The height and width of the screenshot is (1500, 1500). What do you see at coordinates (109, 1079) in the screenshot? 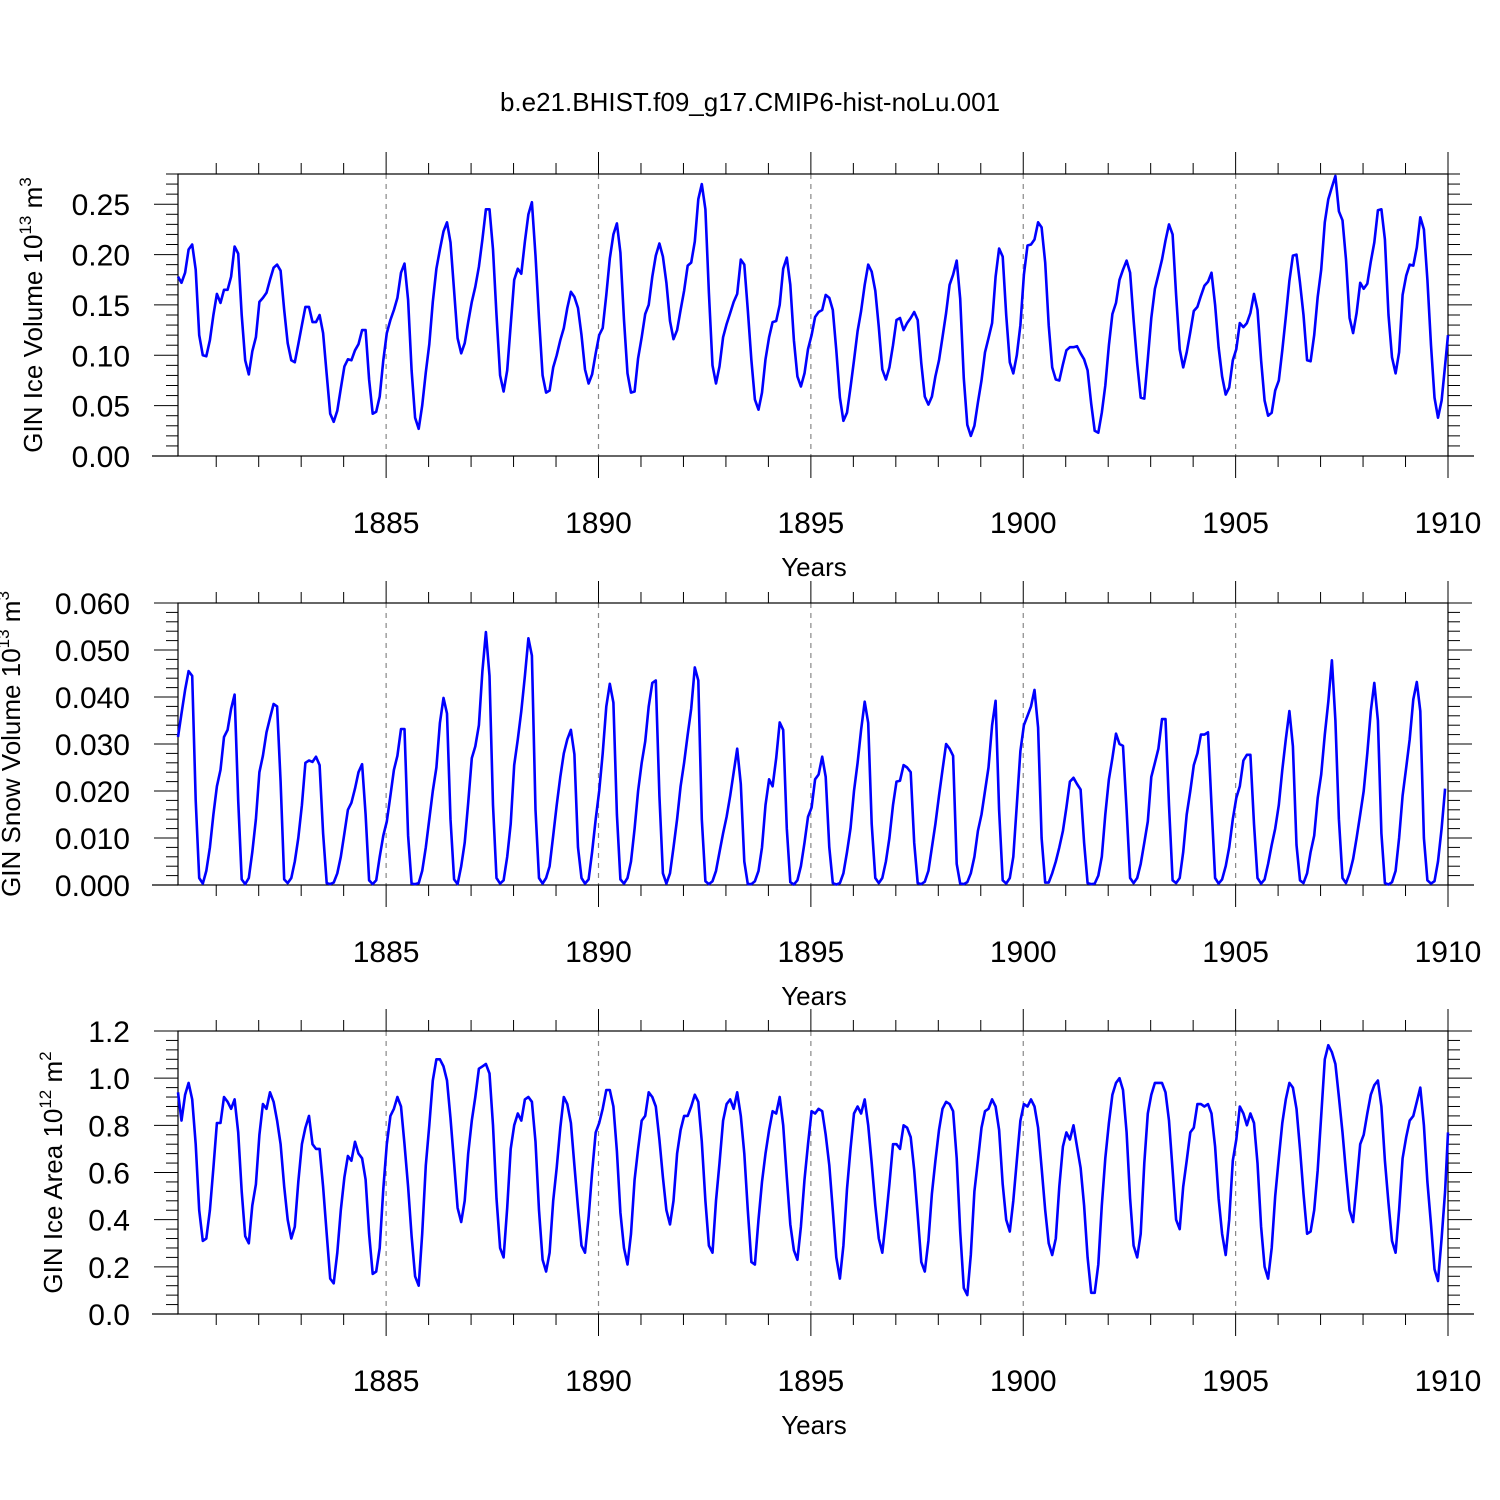
I see `y-tick-label: 1.0` at bounding box center [109, 1079].